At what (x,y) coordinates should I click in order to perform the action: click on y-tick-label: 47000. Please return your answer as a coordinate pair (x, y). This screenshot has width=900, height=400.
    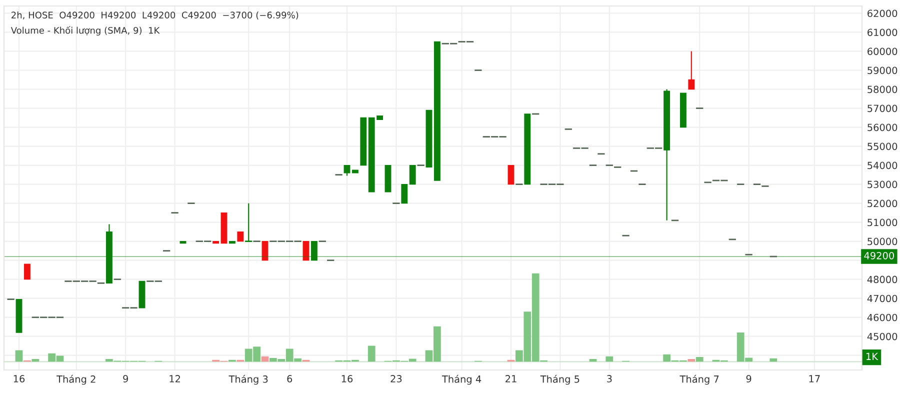
    Looking at the image, I should click on (882, 298).